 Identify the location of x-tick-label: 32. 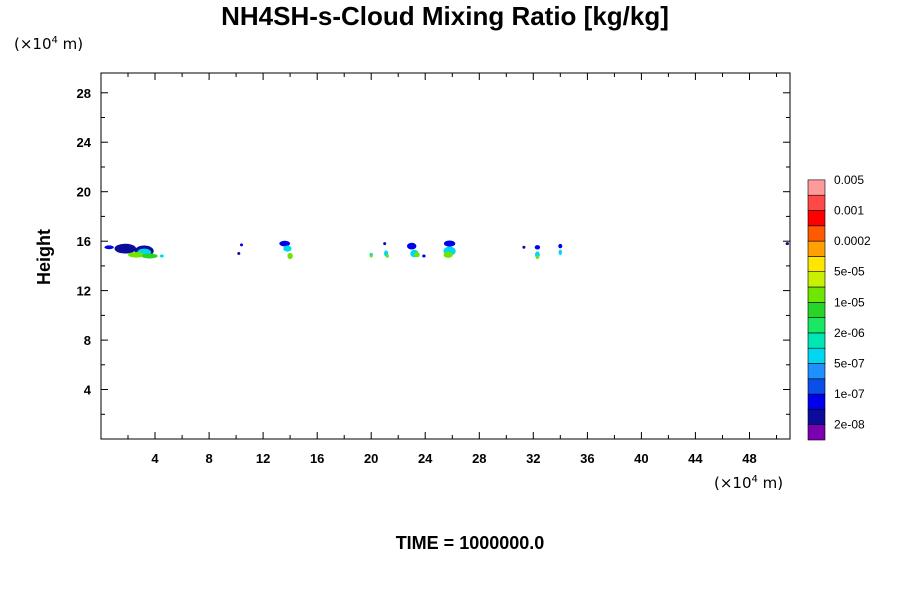
(533, 458).